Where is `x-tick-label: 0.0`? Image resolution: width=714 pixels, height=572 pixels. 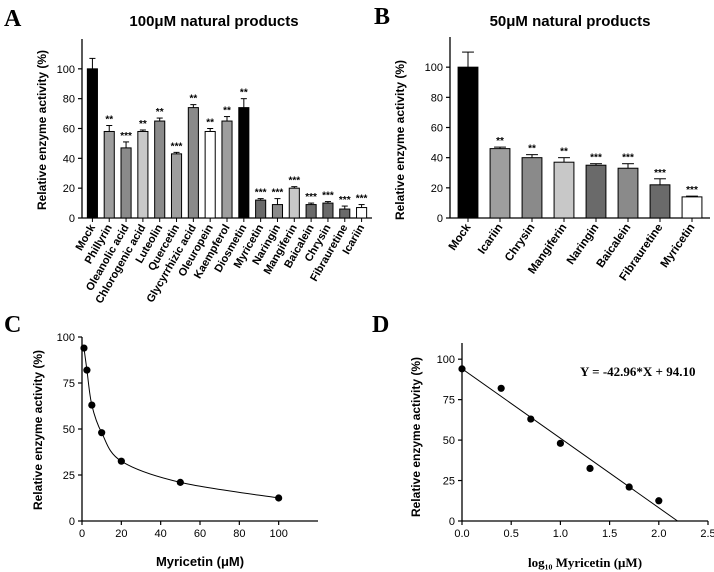 x-tick-label: 0.0 is located at coordinates (461, 534).